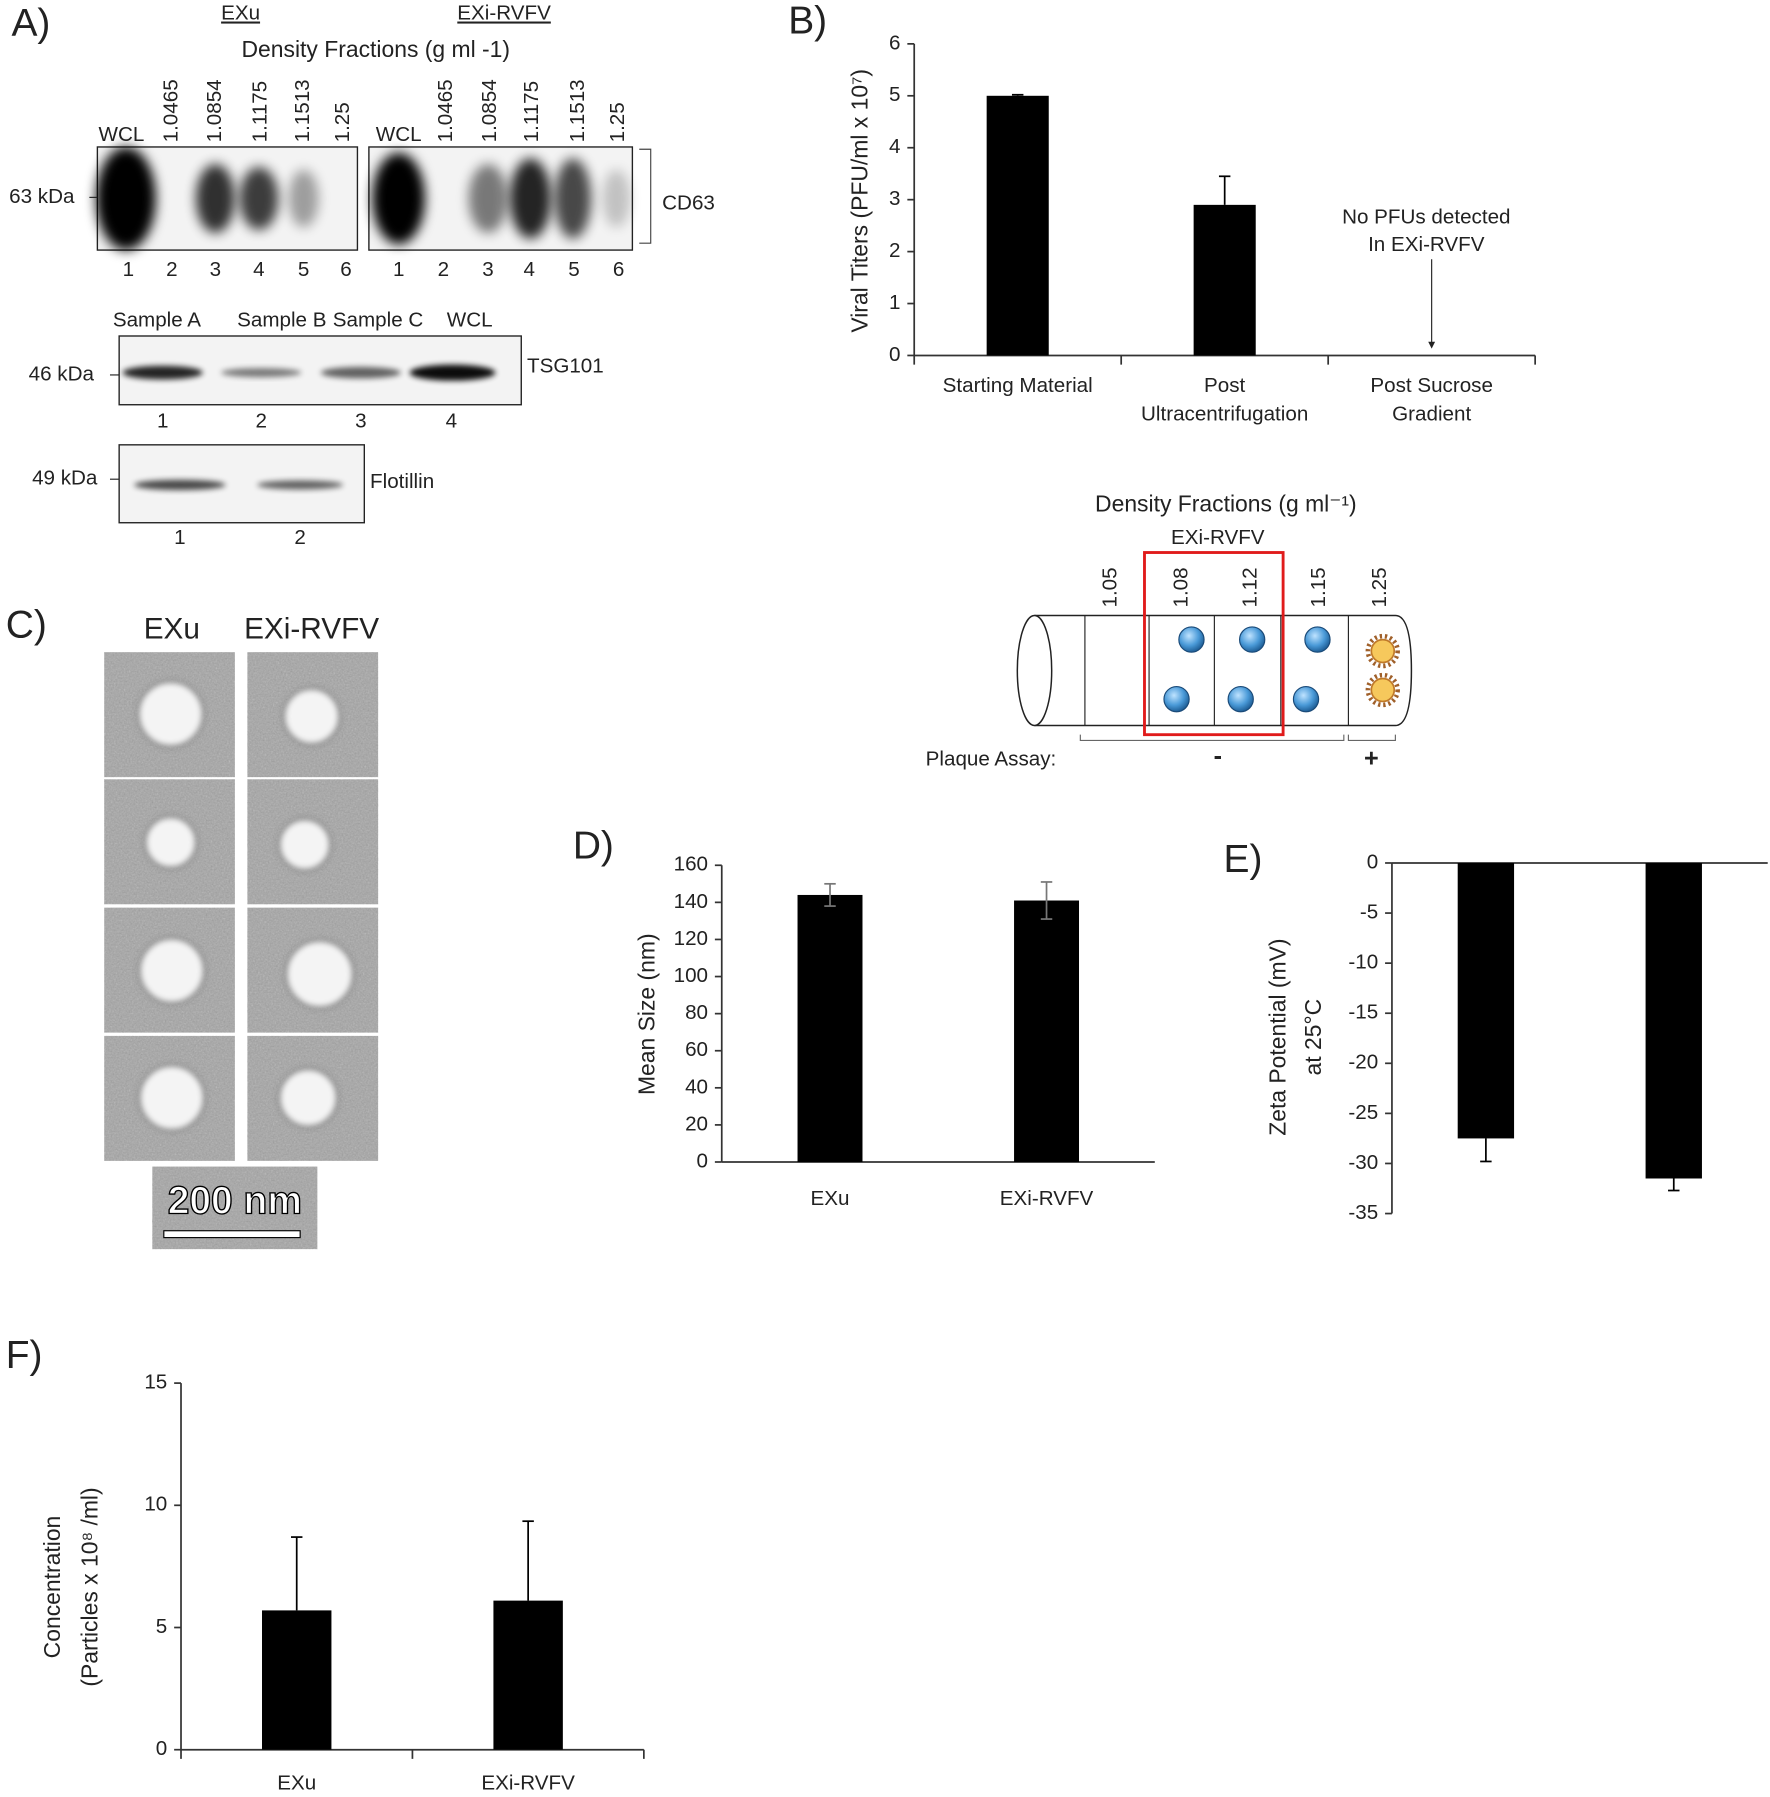 The width and height of the screenshot is (1770, 1797). Describe the element at coordinates (489, 110) in the screenshot. I see `lane-header: 1.0854` at that location.